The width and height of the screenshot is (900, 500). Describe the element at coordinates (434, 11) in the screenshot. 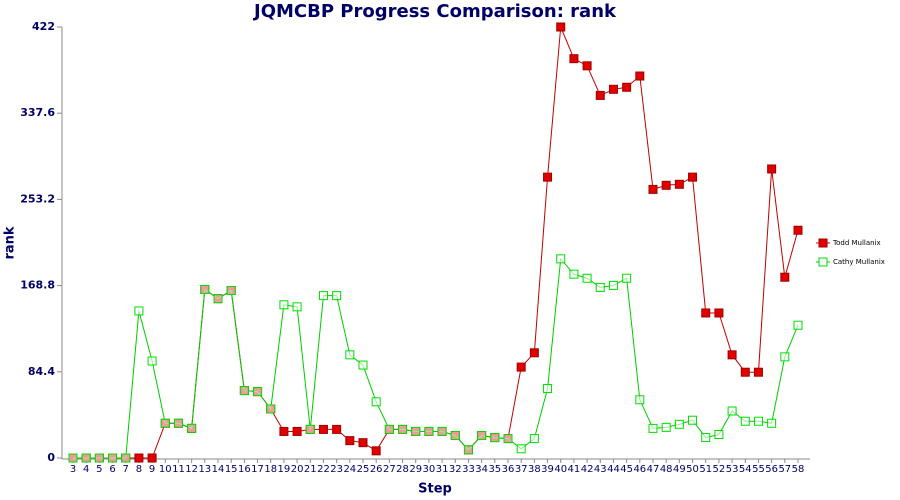

I see `chart-title: JQMCBP Progress Comparison: rank` at that location.